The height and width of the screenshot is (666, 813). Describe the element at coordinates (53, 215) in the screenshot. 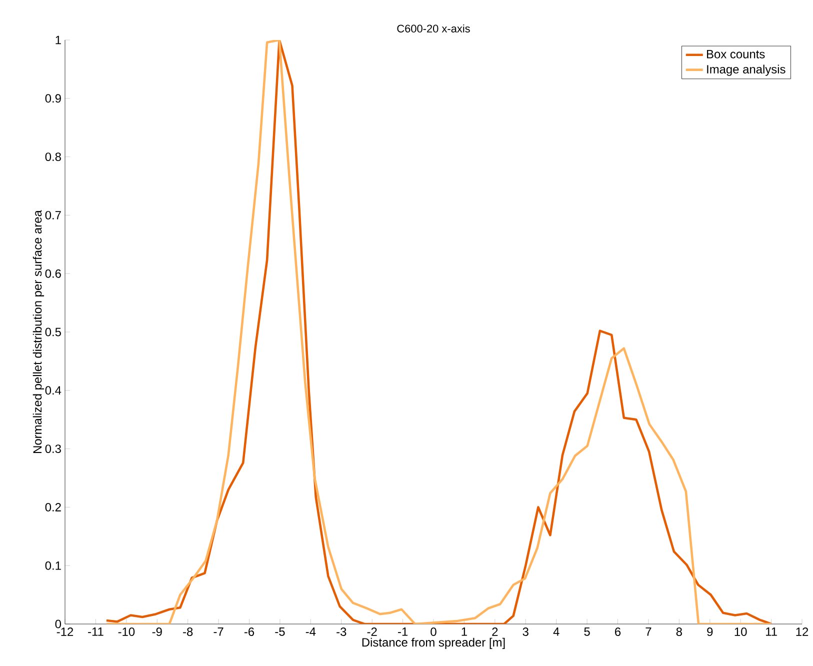

I see `y-tick-label: 0.7` at that location.